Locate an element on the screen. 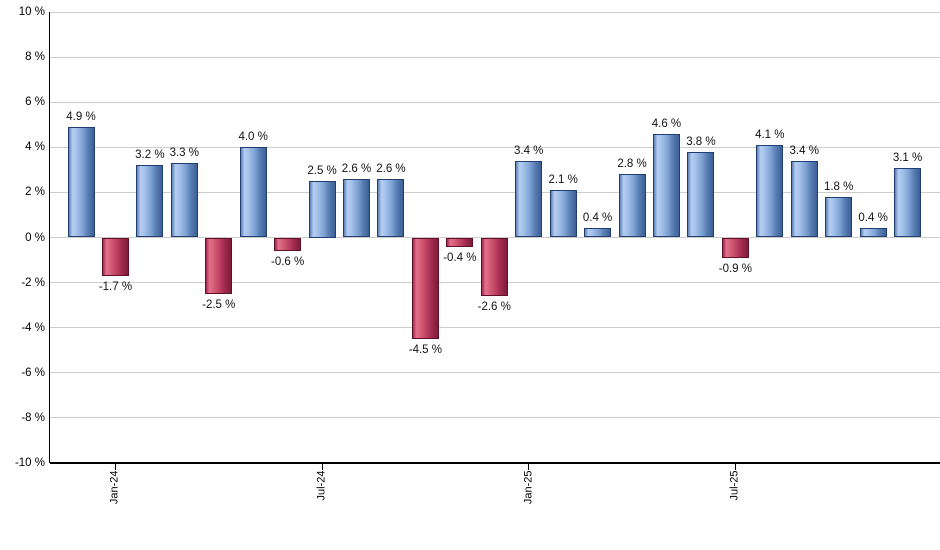 This screenshot has width=940, height=550. x-axis-tick-label: Jan-25 is located at coordinates (528, 487).